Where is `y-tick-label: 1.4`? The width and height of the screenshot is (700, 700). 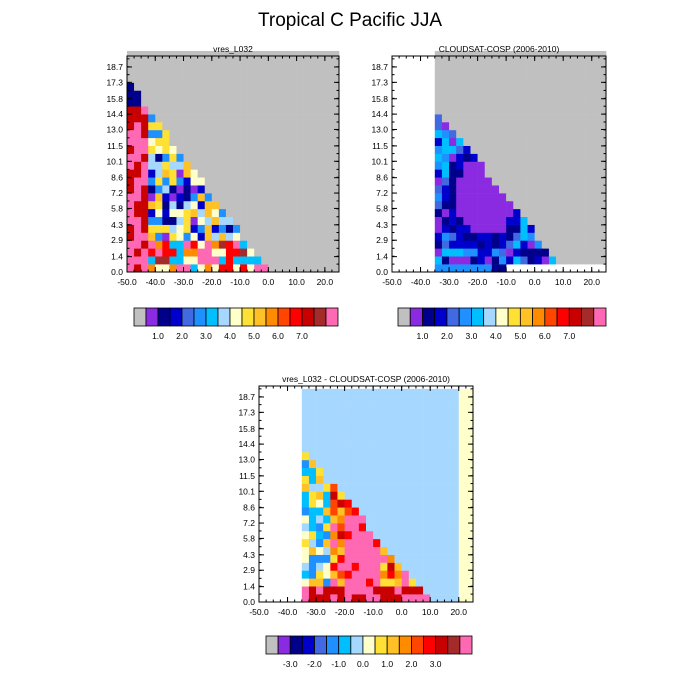
y-tick-label: 1.4 is located at coordinates (382, 257).